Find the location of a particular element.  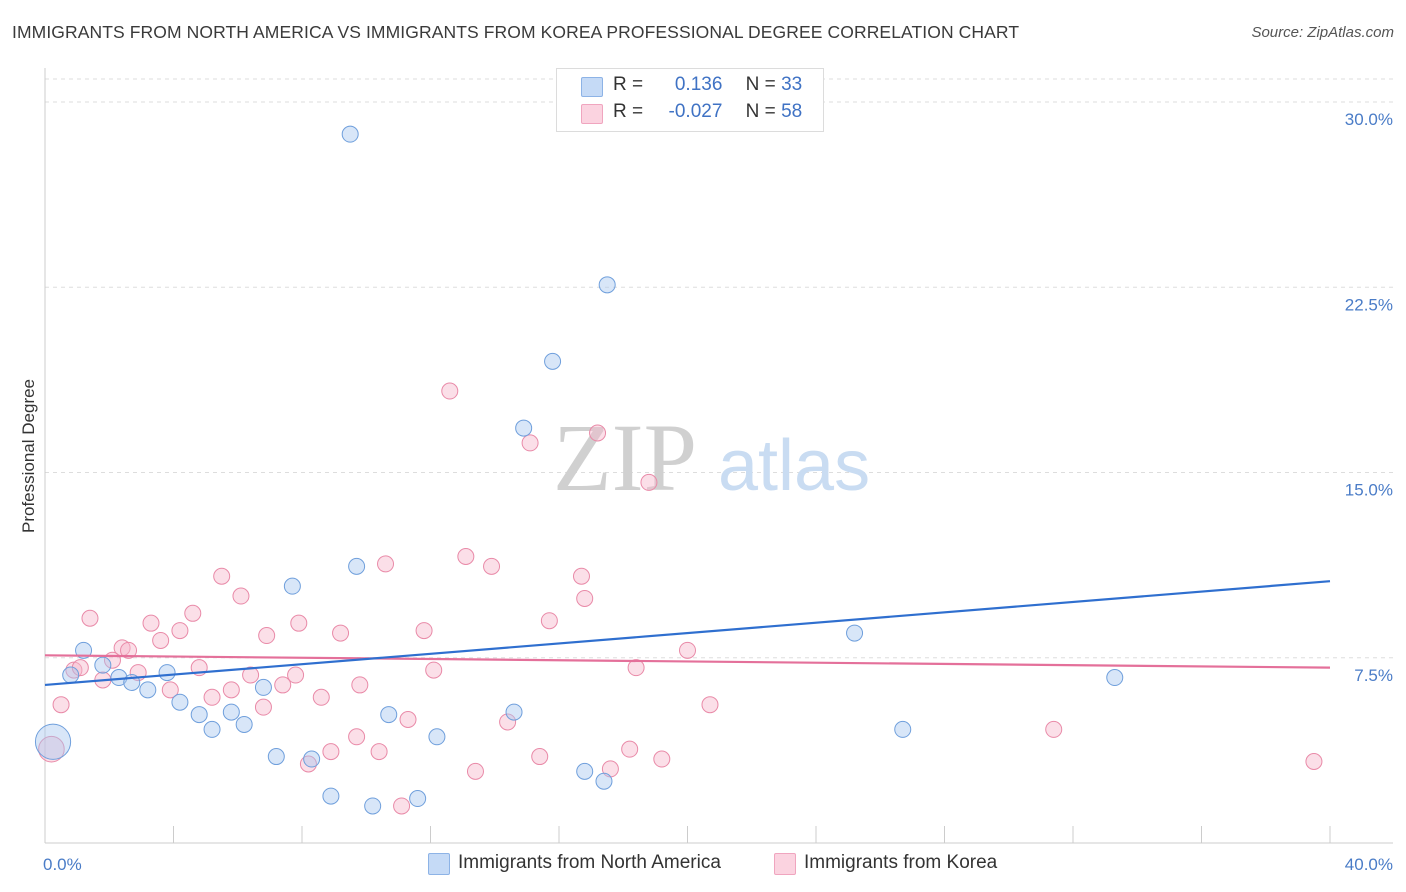

y-axis-label: Professional Degree is located at coordinates (28, 456).